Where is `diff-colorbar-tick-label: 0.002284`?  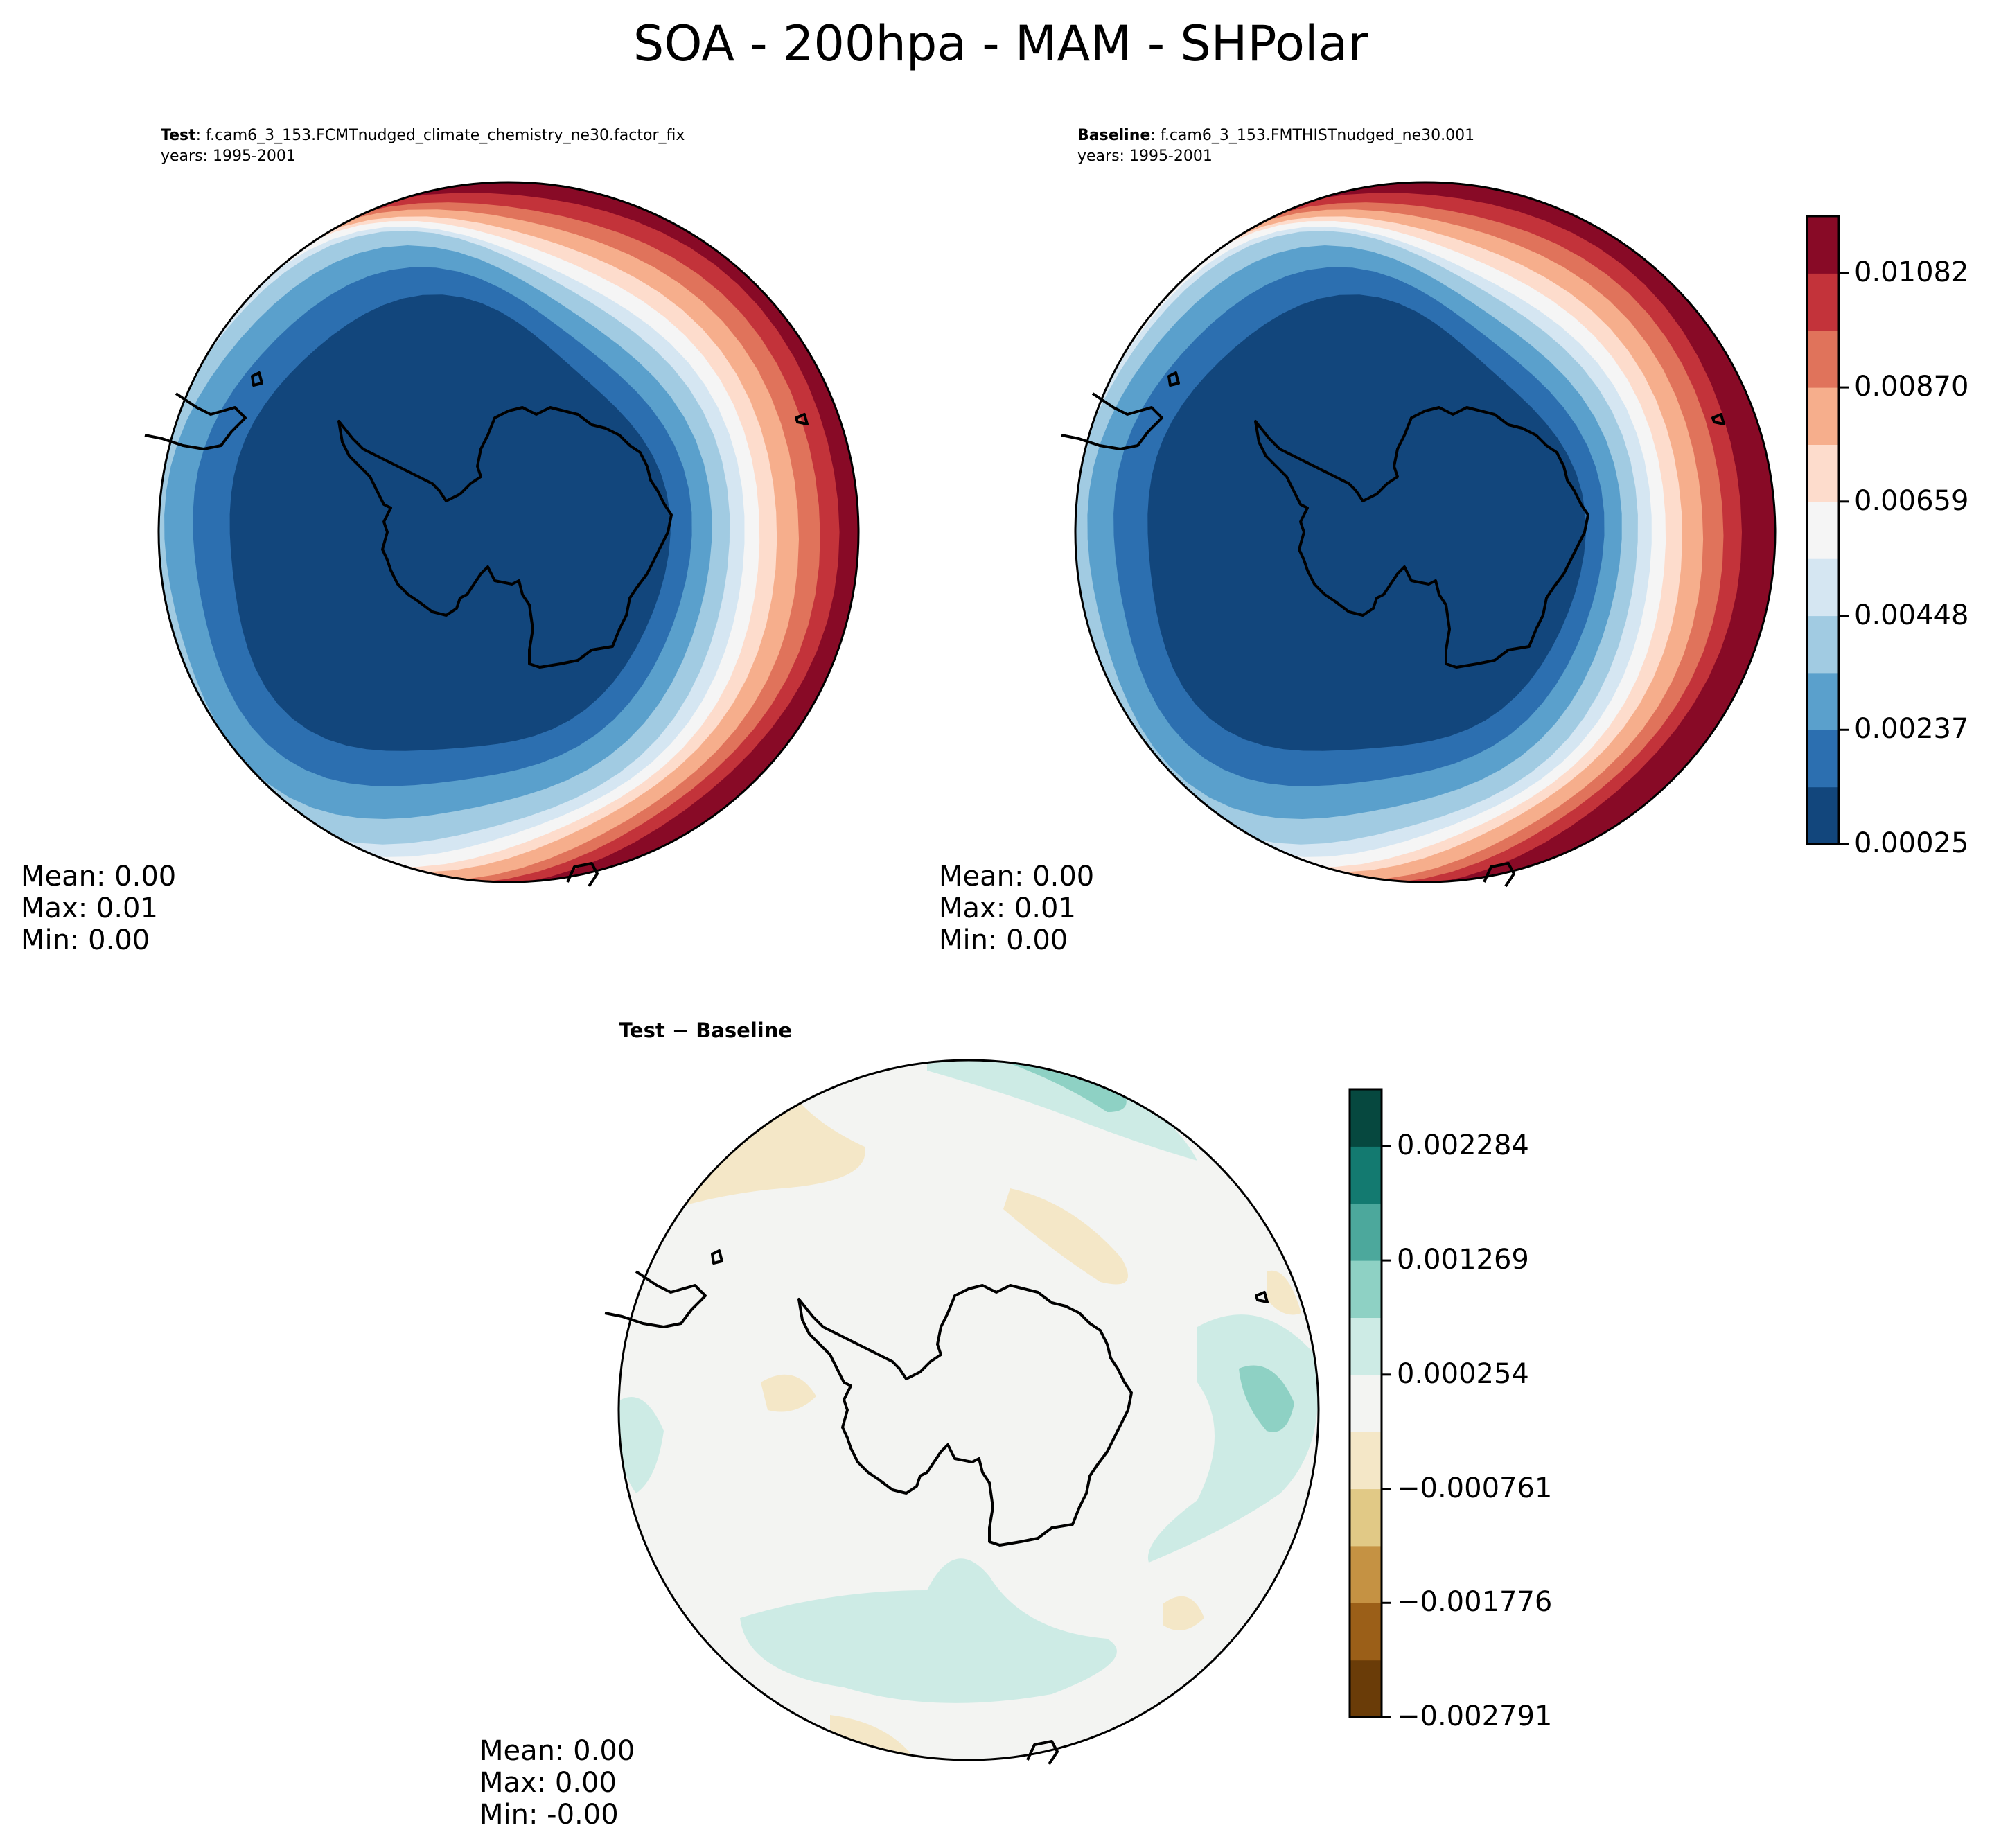
diff-colorbar-tick-label: 0.002284 is located at coordinates (1463, 1145).